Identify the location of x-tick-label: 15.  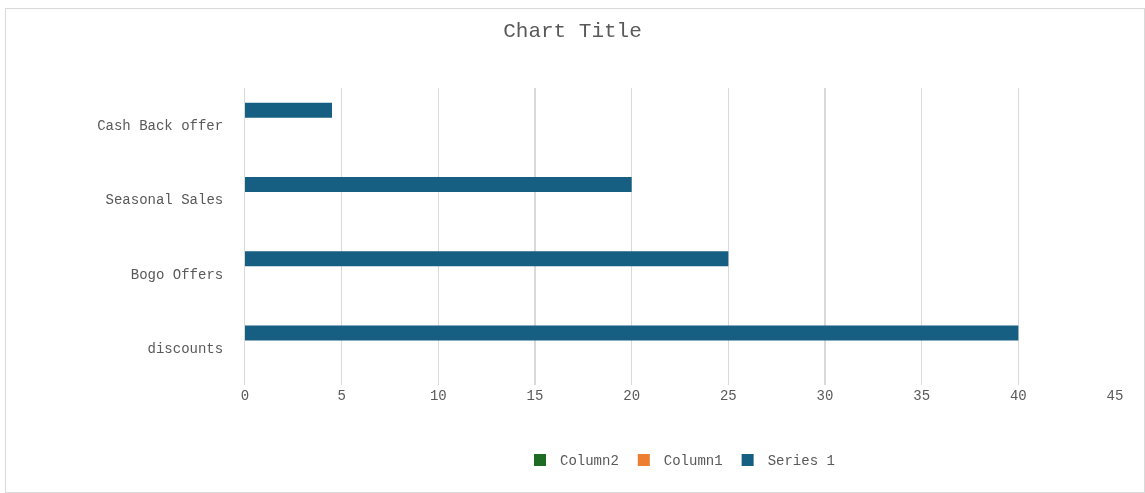
(535, 396).